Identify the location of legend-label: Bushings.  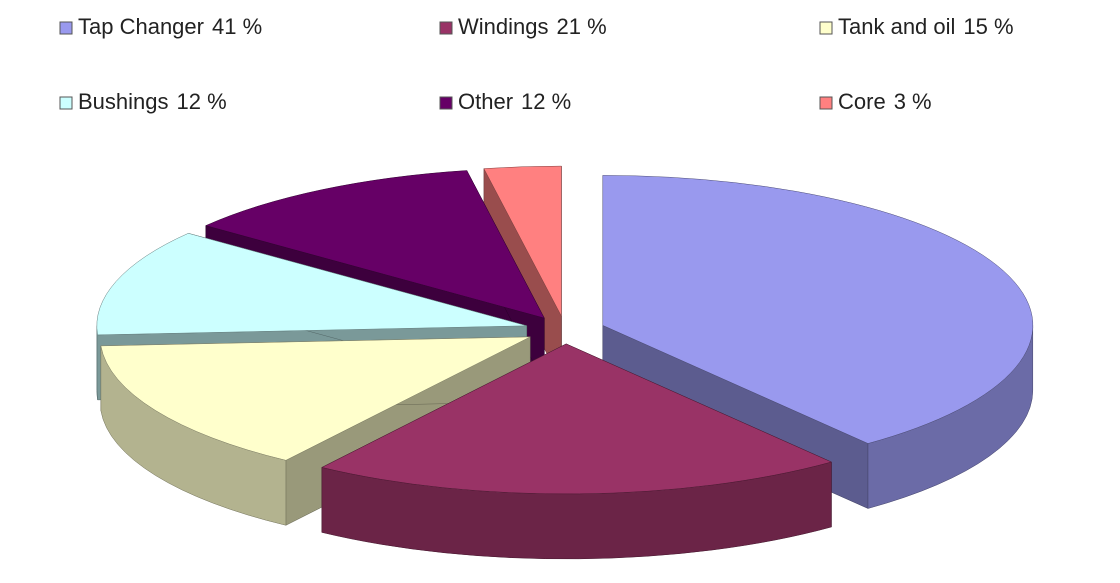
(123, 101).